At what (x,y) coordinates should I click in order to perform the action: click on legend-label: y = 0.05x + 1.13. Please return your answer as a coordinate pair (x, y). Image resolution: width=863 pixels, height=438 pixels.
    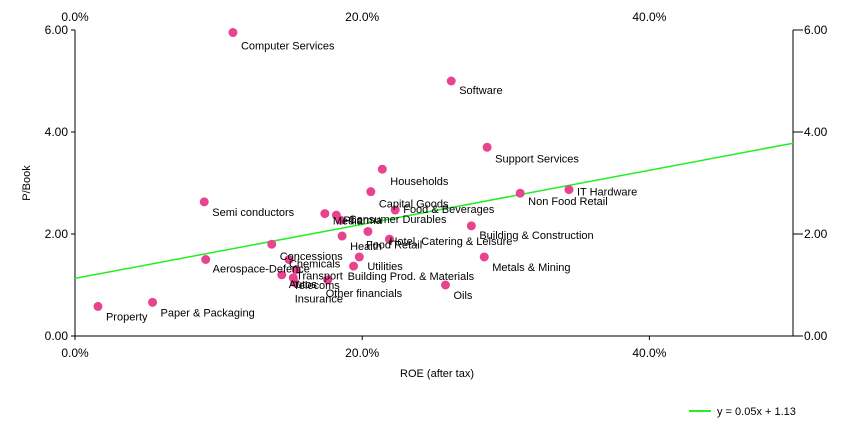
    Looking at the image, I should click on (756, 412).